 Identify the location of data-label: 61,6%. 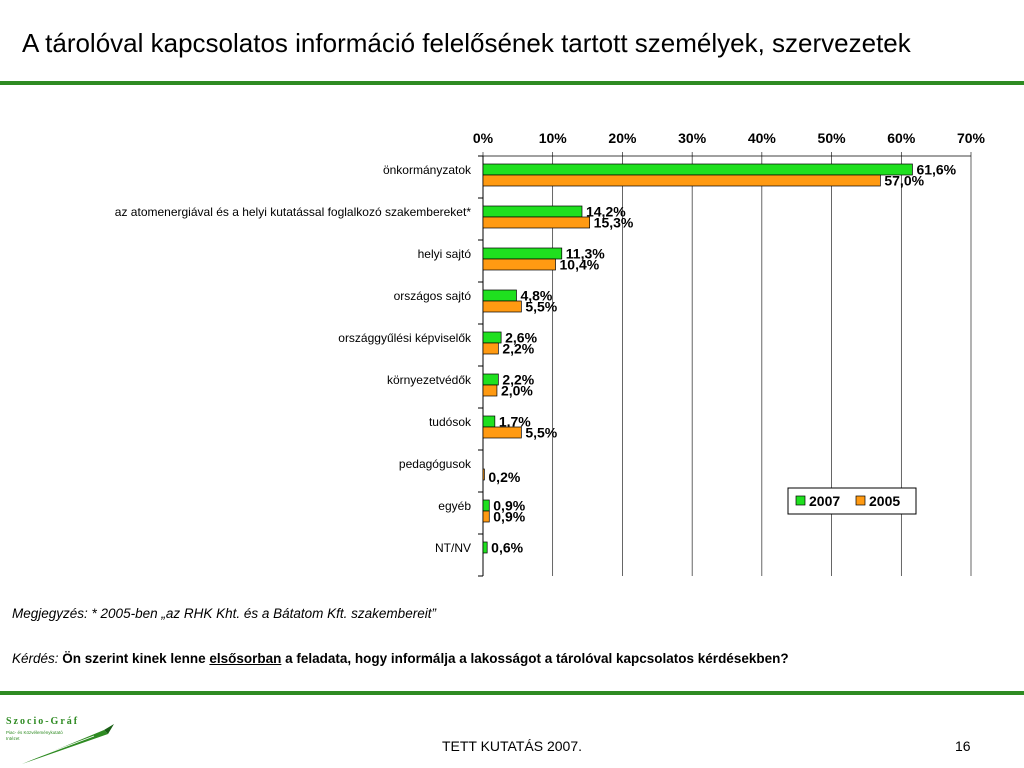
(936, 170).